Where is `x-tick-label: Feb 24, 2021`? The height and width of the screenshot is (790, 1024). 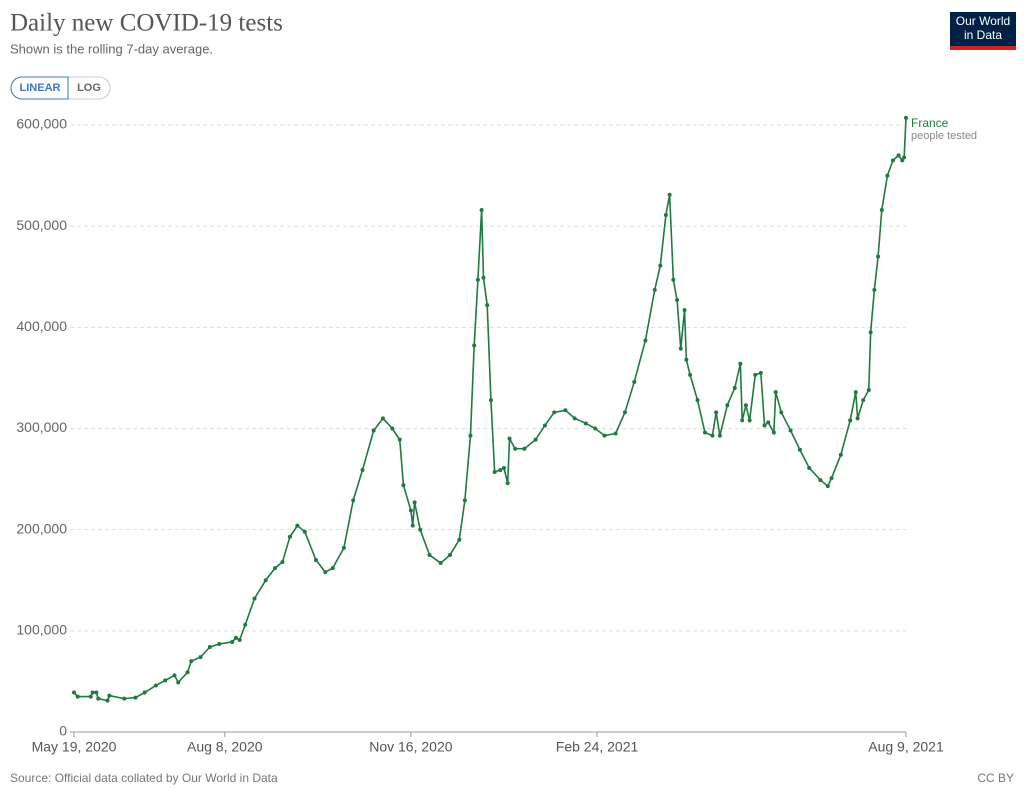 x-tick-label: Feb 24, 2021 is located at coordinates (597, 747).